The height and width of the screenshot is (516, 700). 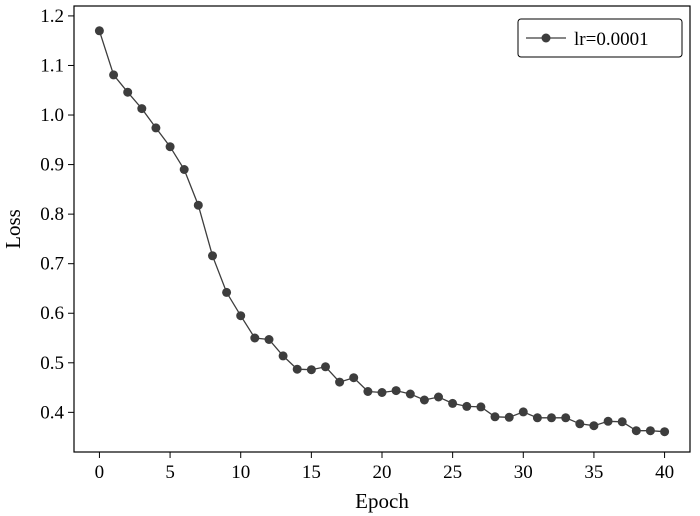 I want to click on x-axis-label: Epoch, so click(x=382, y=501).